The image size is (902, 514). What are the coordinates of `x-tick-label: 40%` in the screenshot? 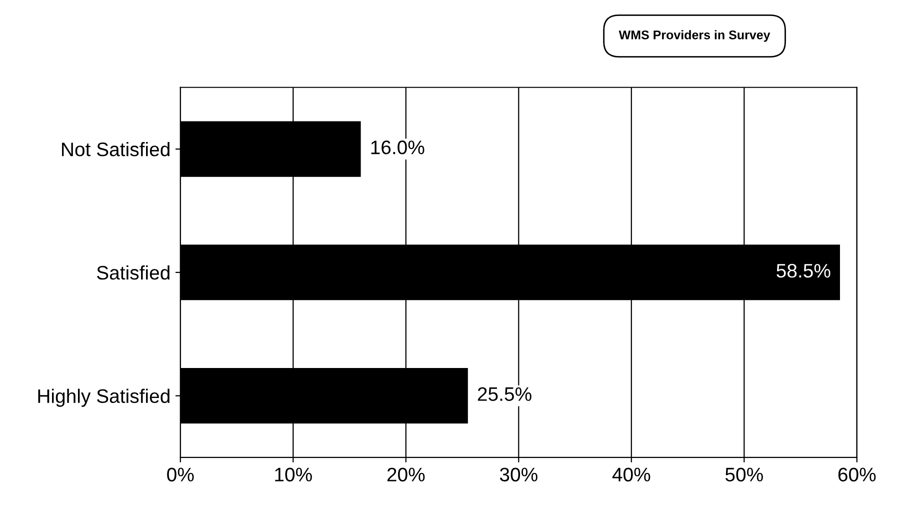 It's located at (631, 475).